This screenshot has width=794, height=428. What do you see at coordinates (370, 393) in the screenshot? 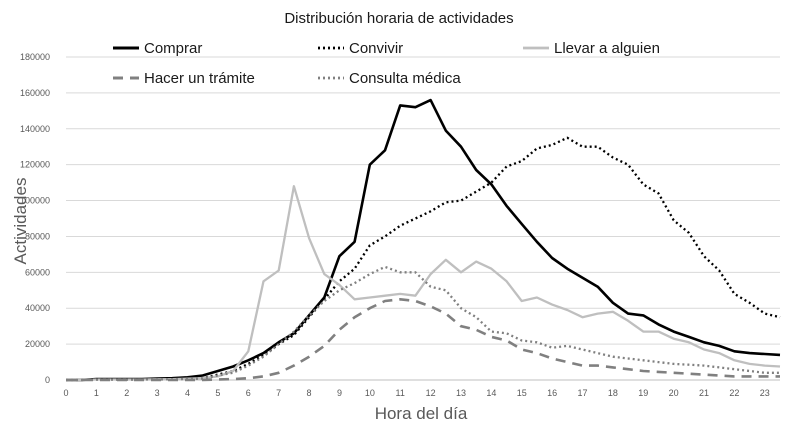
I see `x-tick-label: 10` at bounding box center [370, 393].